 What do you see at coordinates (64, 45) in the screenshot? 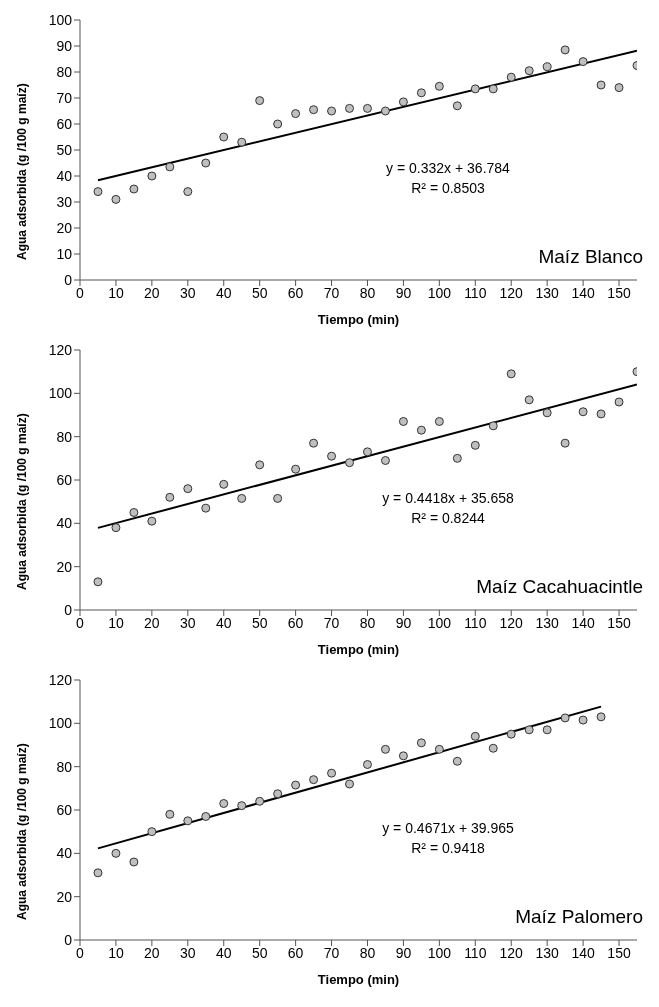
I see `y-tick-label: 90` at bounding box center [64, 45].